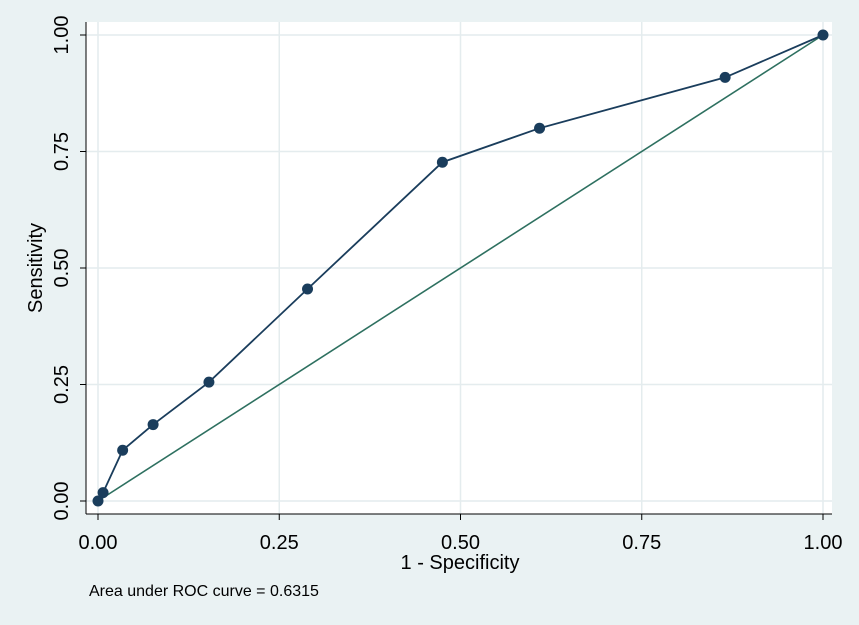  Describe the element at coordinates (62, 384) in the screenshot. I see `y-tick-label: 0.25` at that location.